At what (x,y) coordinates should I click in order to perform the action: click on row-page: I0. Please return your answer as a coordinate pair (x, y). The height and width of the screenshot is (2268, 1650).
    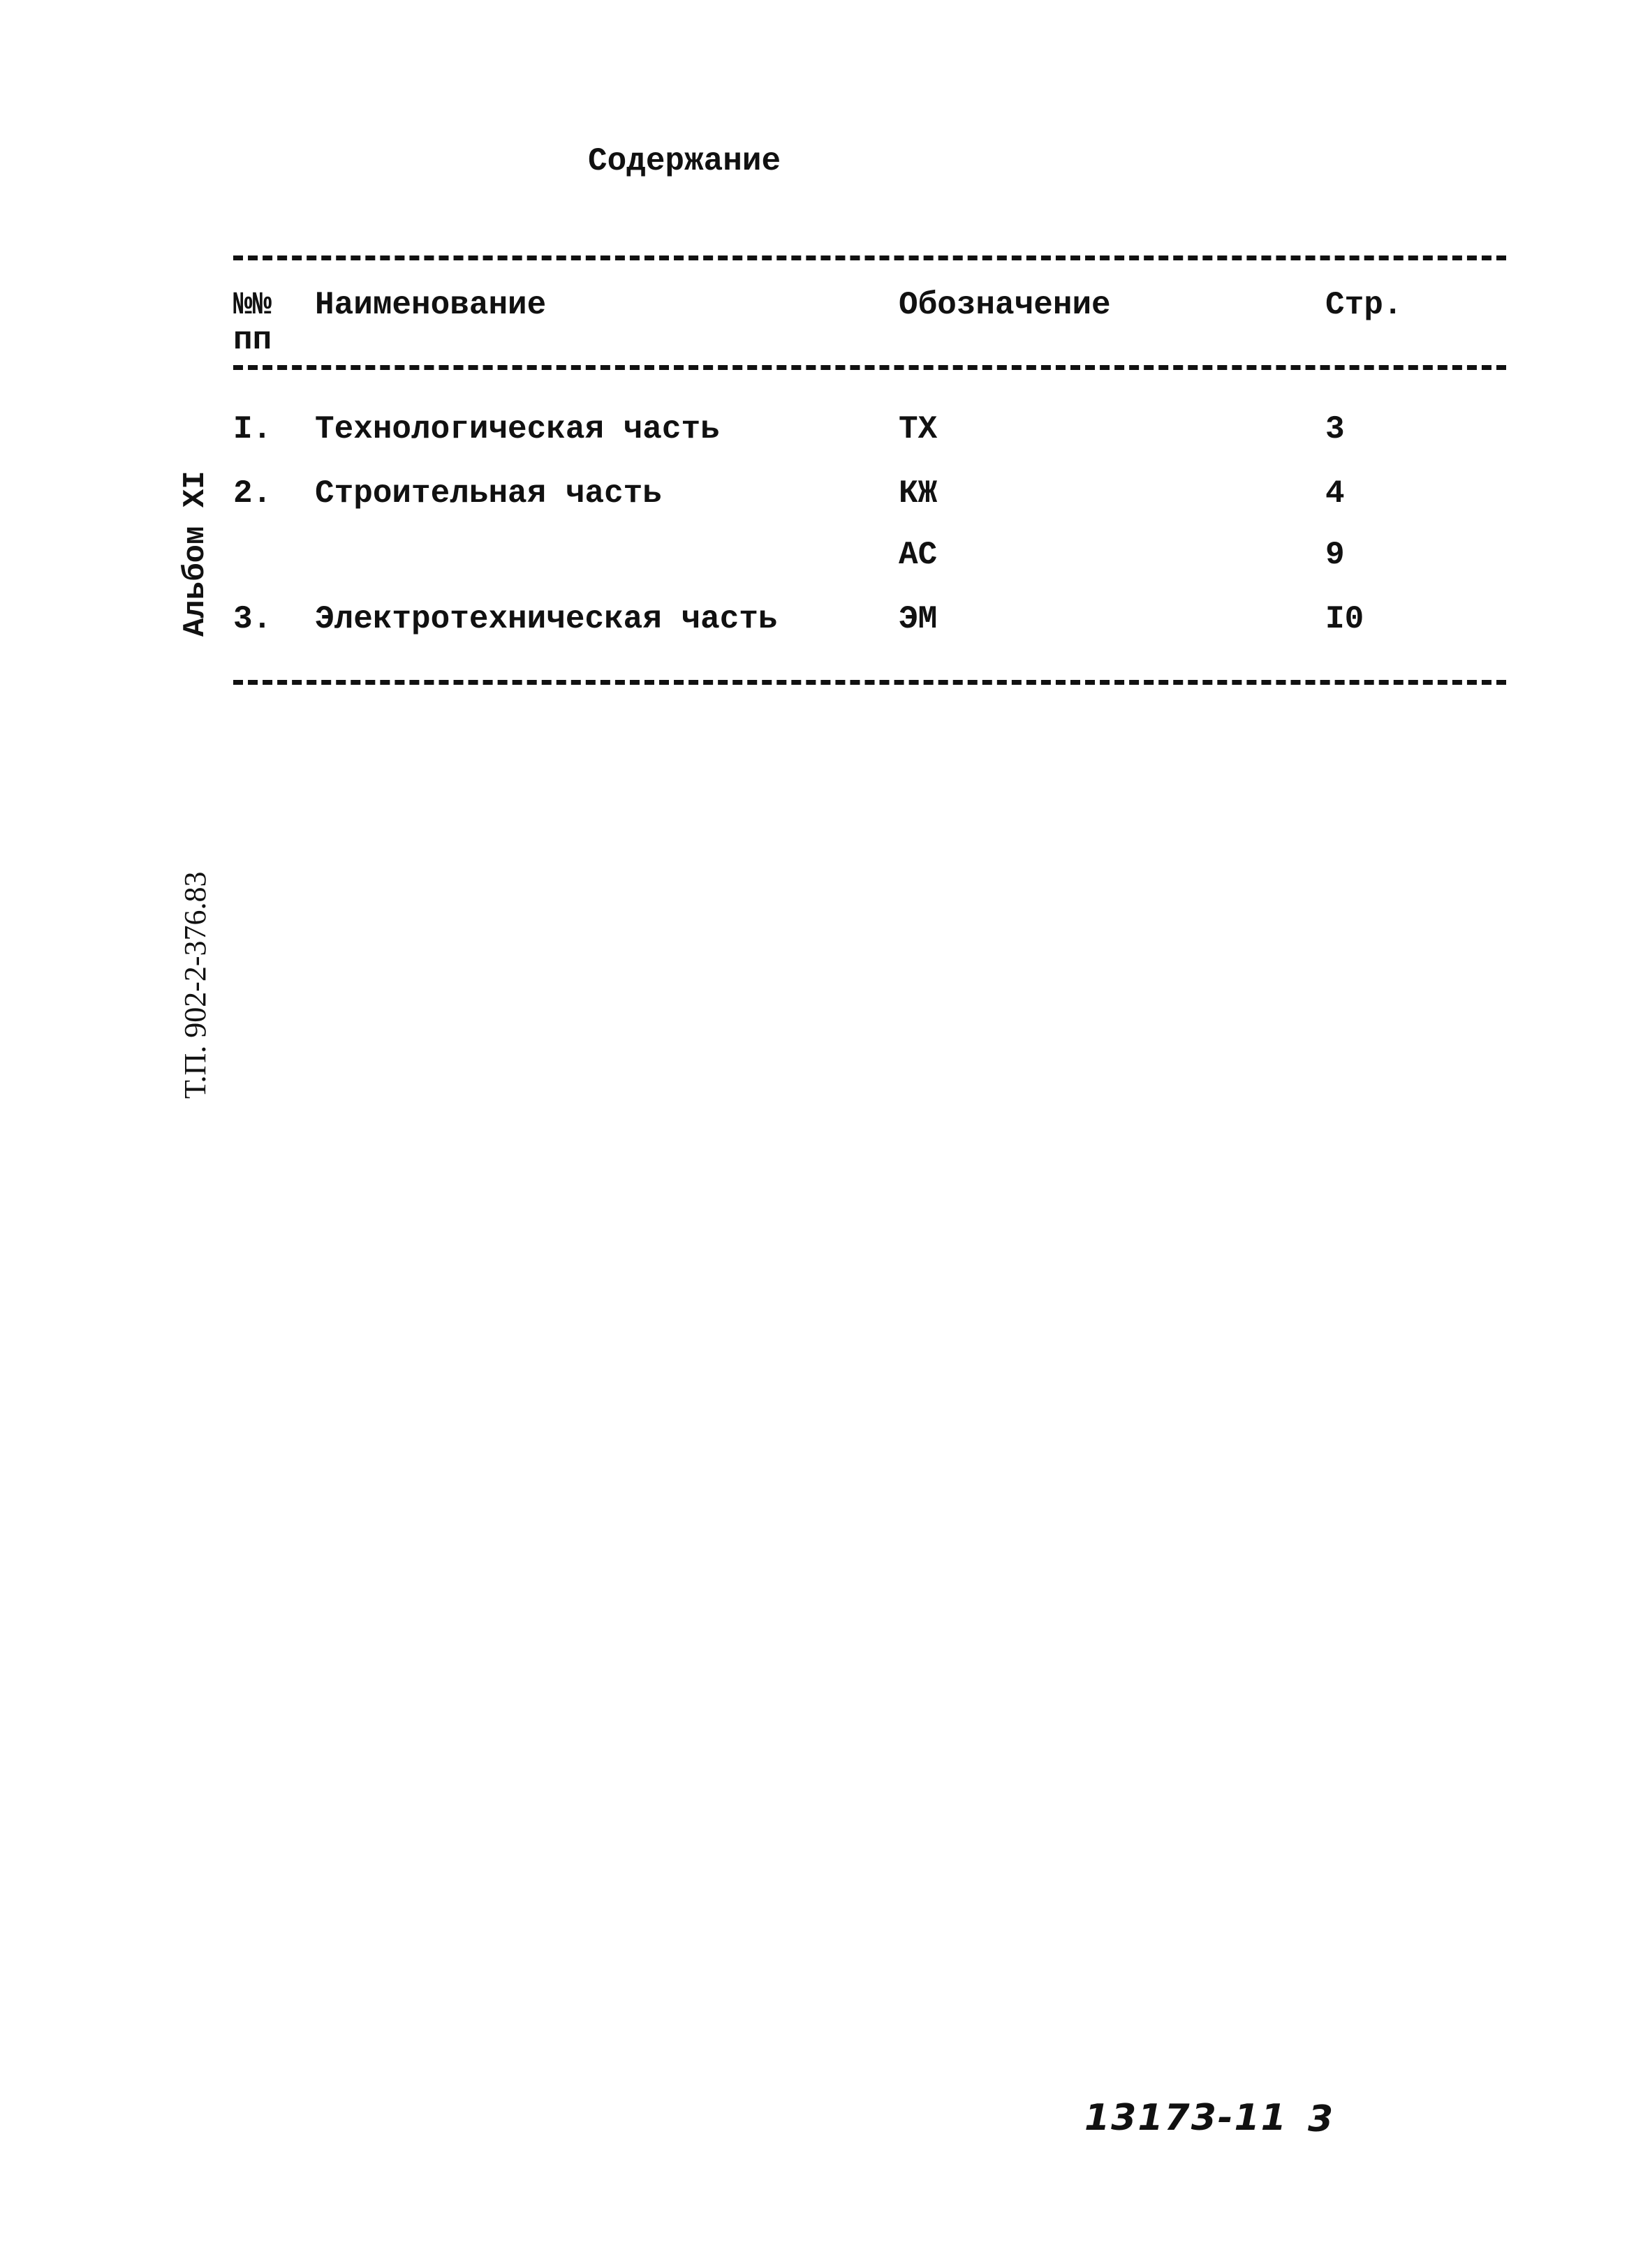
    Looking at the image, I should click on (1344, 619).